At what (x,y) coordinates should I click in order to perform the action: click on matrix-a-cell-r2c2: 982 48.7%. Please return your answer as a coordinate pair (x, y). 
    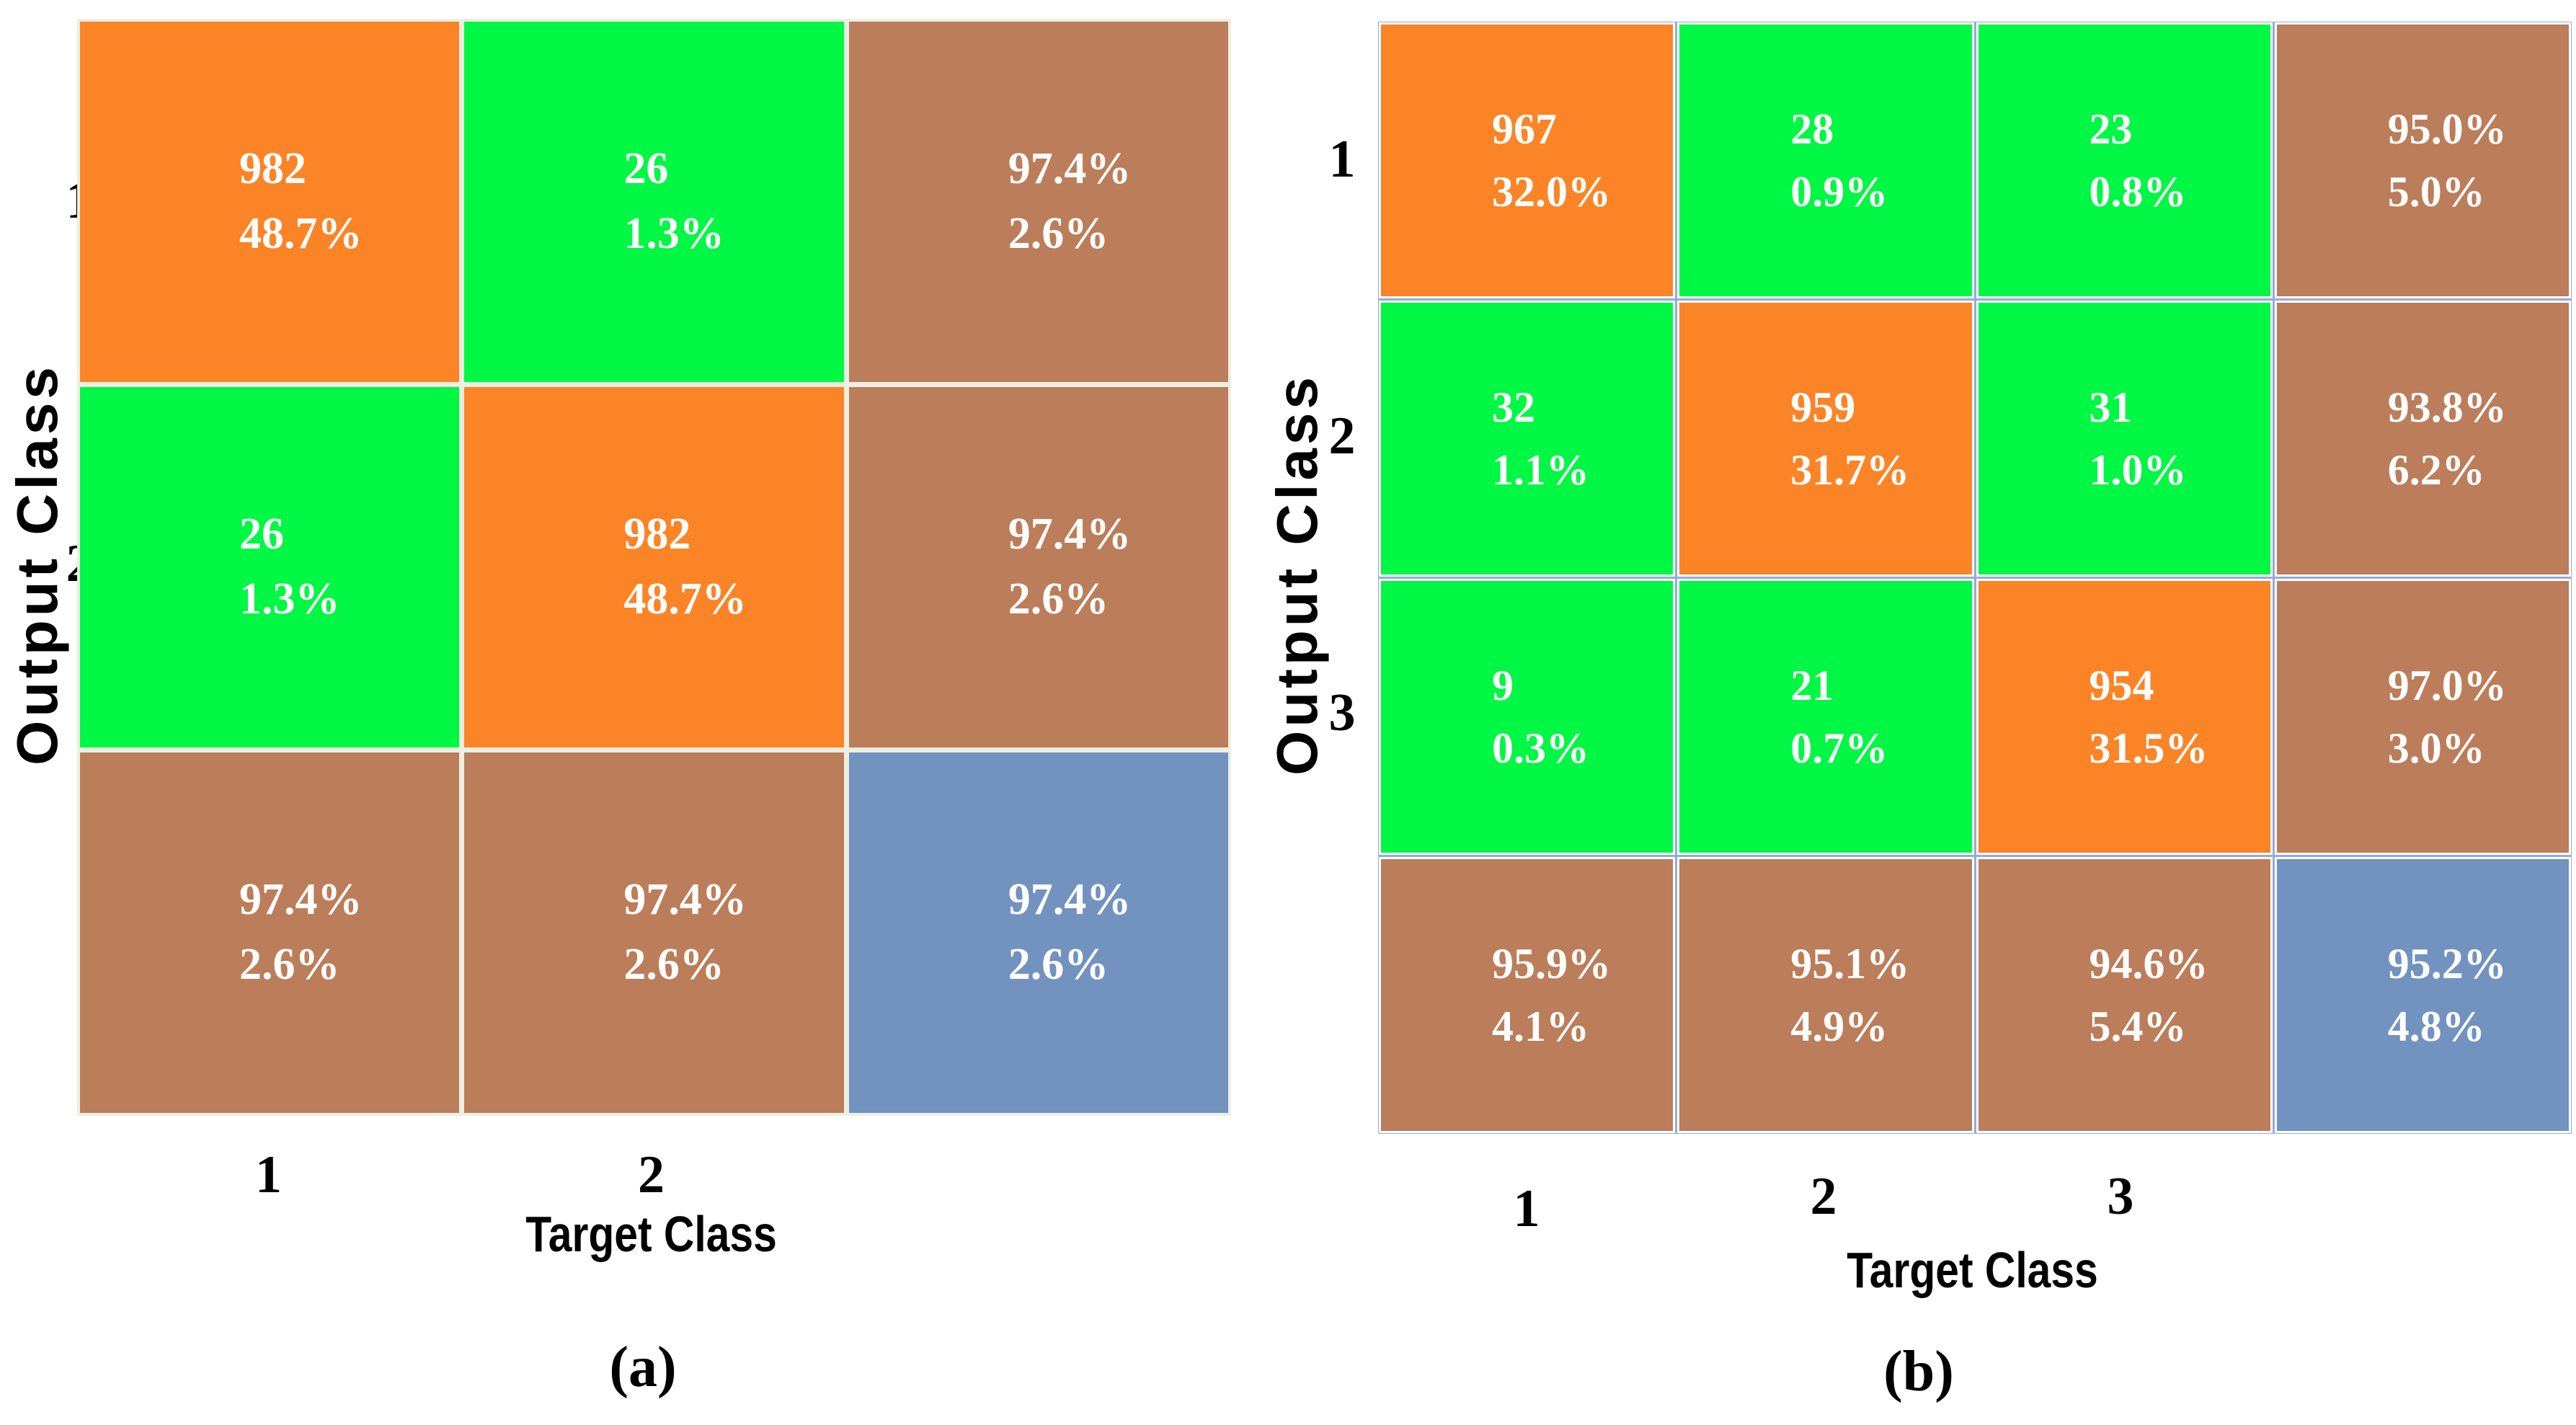
    Looking at the image, I should click on (654, 567).